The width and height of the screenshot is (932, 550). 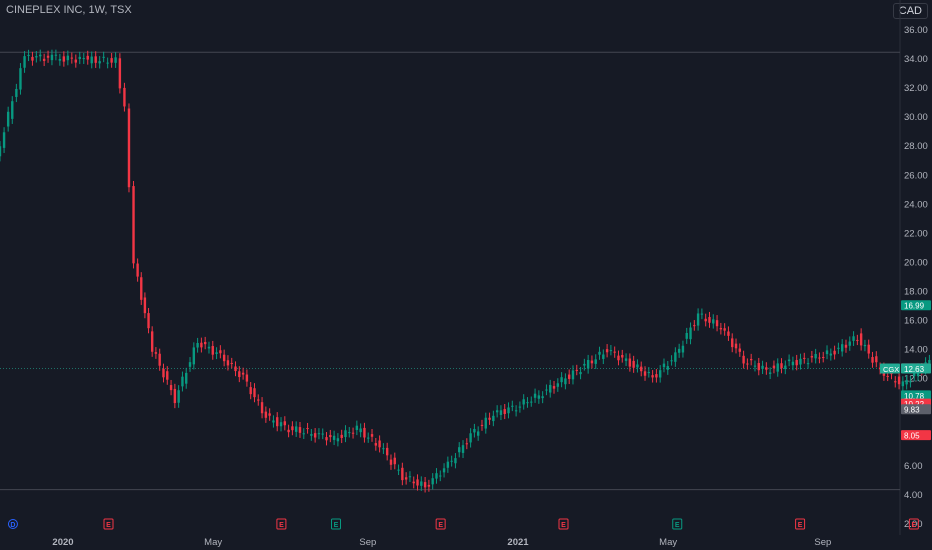 I want to click on x-tick-label: Sep, so click(x=367, y=542).